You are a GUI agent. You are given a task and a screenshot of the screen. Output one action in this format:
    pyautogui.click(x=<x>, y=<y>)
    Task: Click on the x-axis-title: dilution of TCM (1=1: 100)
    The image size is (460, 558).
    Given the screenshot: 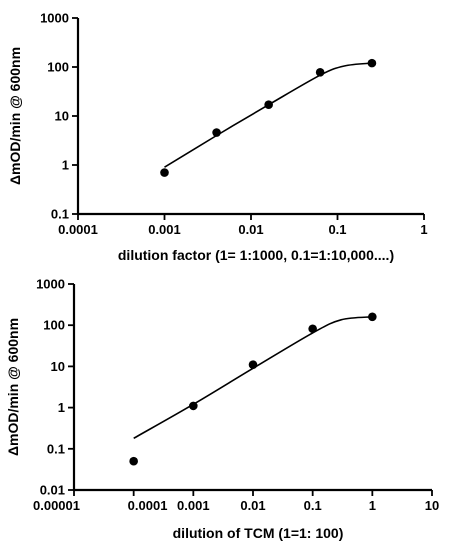 What is the action you would take?
    pyautogui.click(x=258, y=533)
    